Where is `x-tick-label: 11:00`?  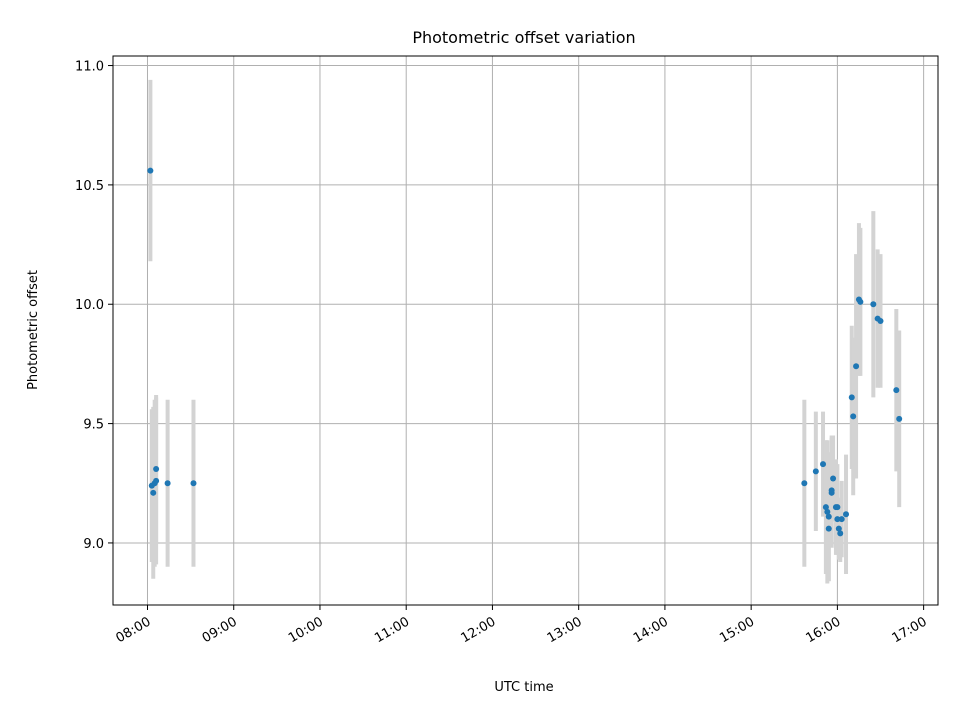
x-tick-label: 11:00 is located at coordinates (392, 630).